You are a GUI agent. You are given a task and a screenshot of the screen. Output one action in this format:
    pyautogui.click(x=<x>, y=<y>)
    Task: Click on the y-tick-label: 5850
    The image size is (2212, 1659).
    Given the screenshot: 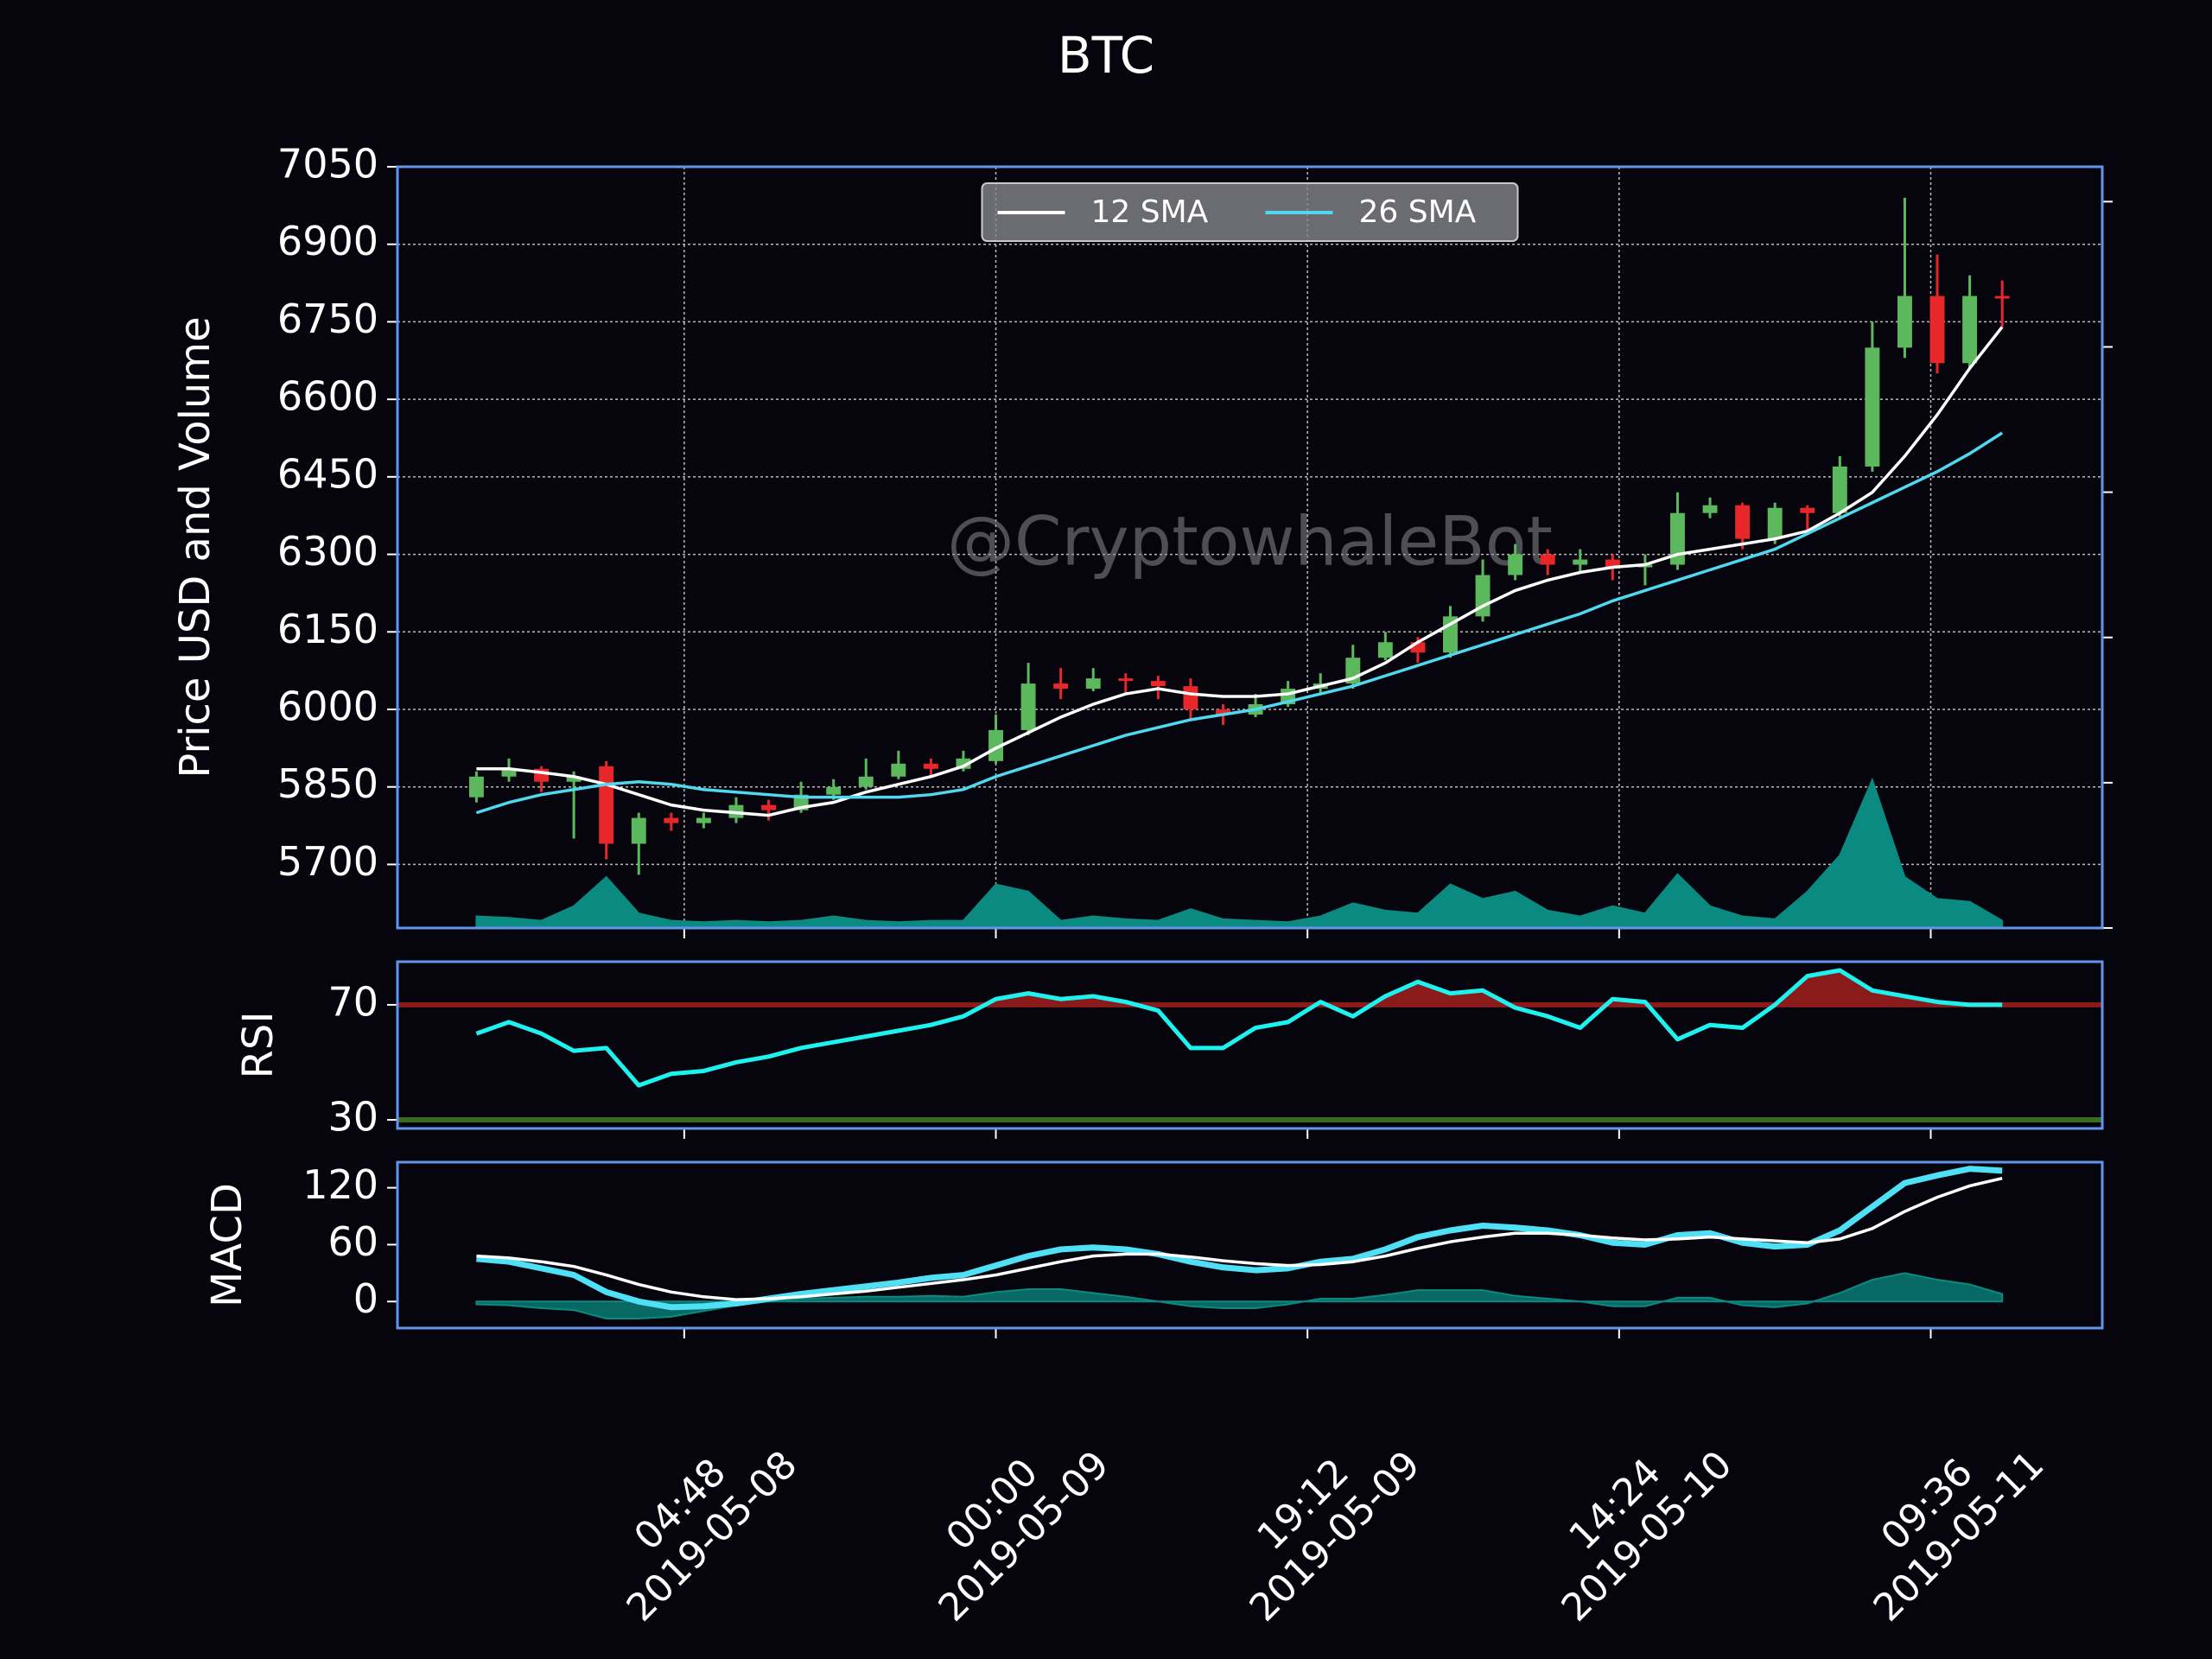 What is the action you would take?
    pyautogui.click(x=327, y=783)
    